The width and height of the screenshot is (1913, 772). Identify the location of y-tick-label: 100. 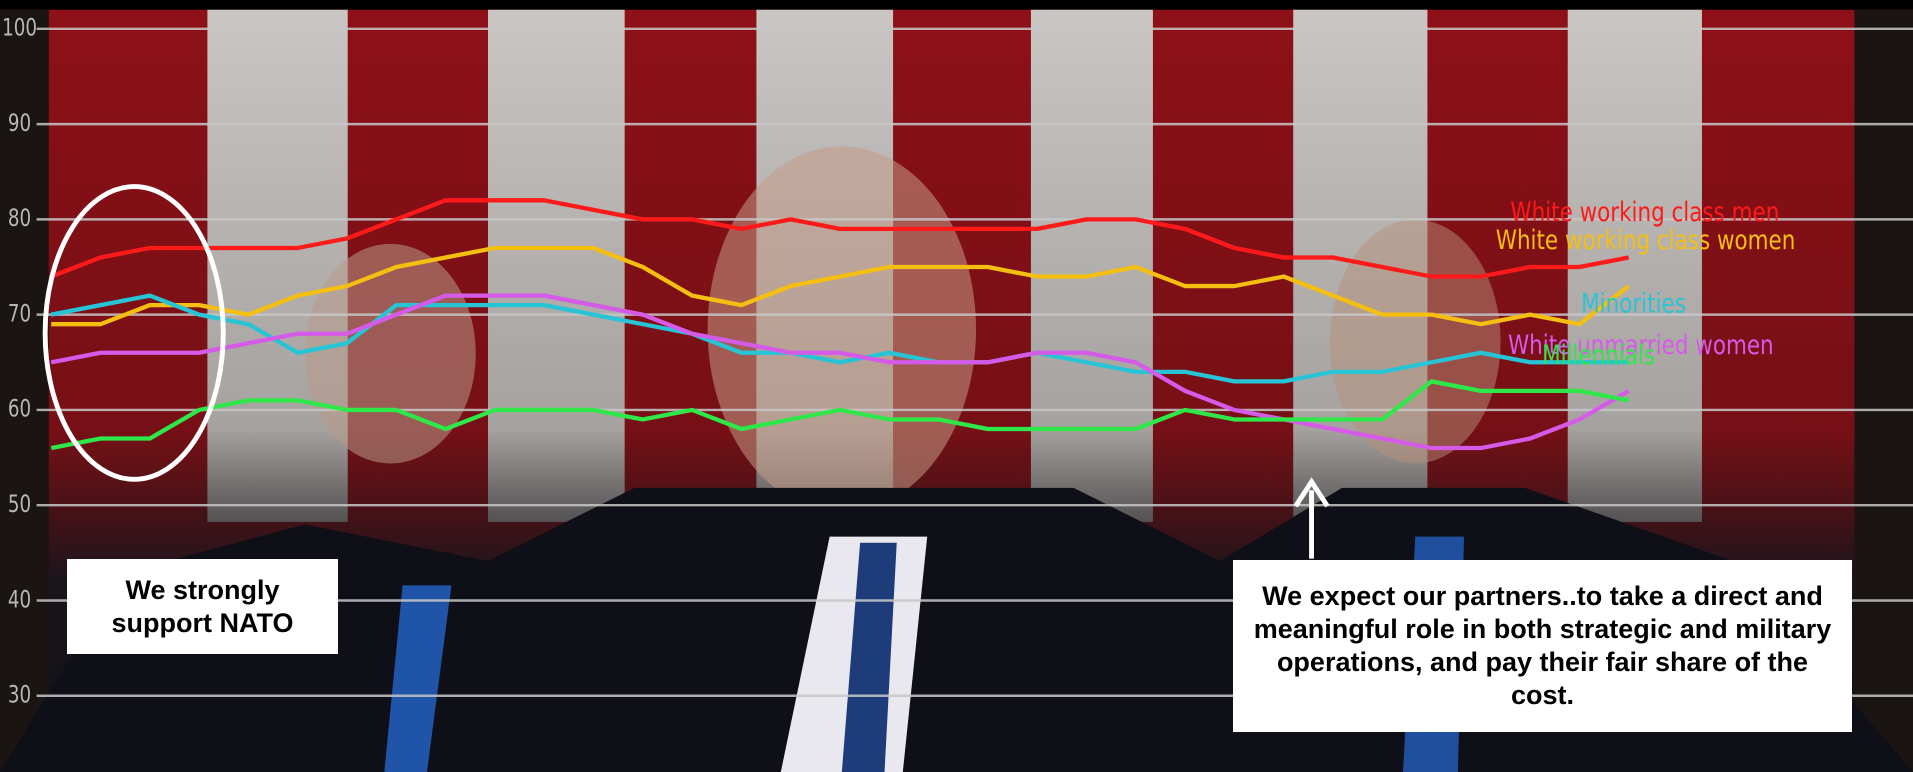
(19, 28).